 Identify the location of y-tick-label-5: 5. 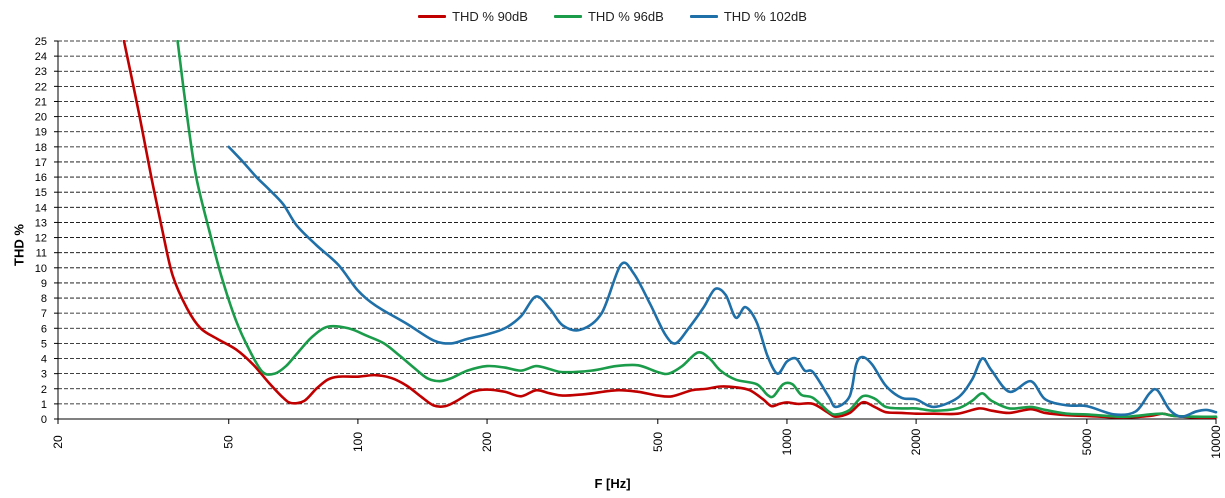
(44, 344).